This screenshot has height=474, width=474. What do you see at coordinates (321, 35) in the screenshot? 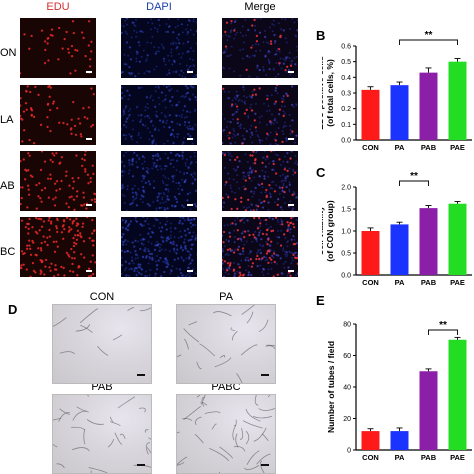
I see `panel-label-b: B` at bounding box center [321, 35].